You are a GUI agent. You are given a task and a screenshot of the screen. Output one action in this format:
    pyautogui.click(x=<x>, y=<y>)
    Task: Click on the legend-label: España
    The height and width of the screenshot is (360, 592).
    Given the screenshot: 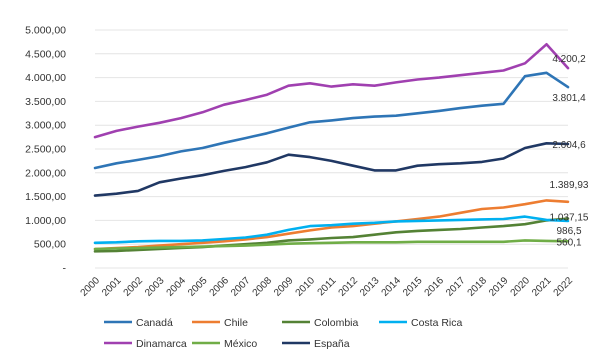 What is the action you would take?
    pyautogui.click(x=332, y=344)
    